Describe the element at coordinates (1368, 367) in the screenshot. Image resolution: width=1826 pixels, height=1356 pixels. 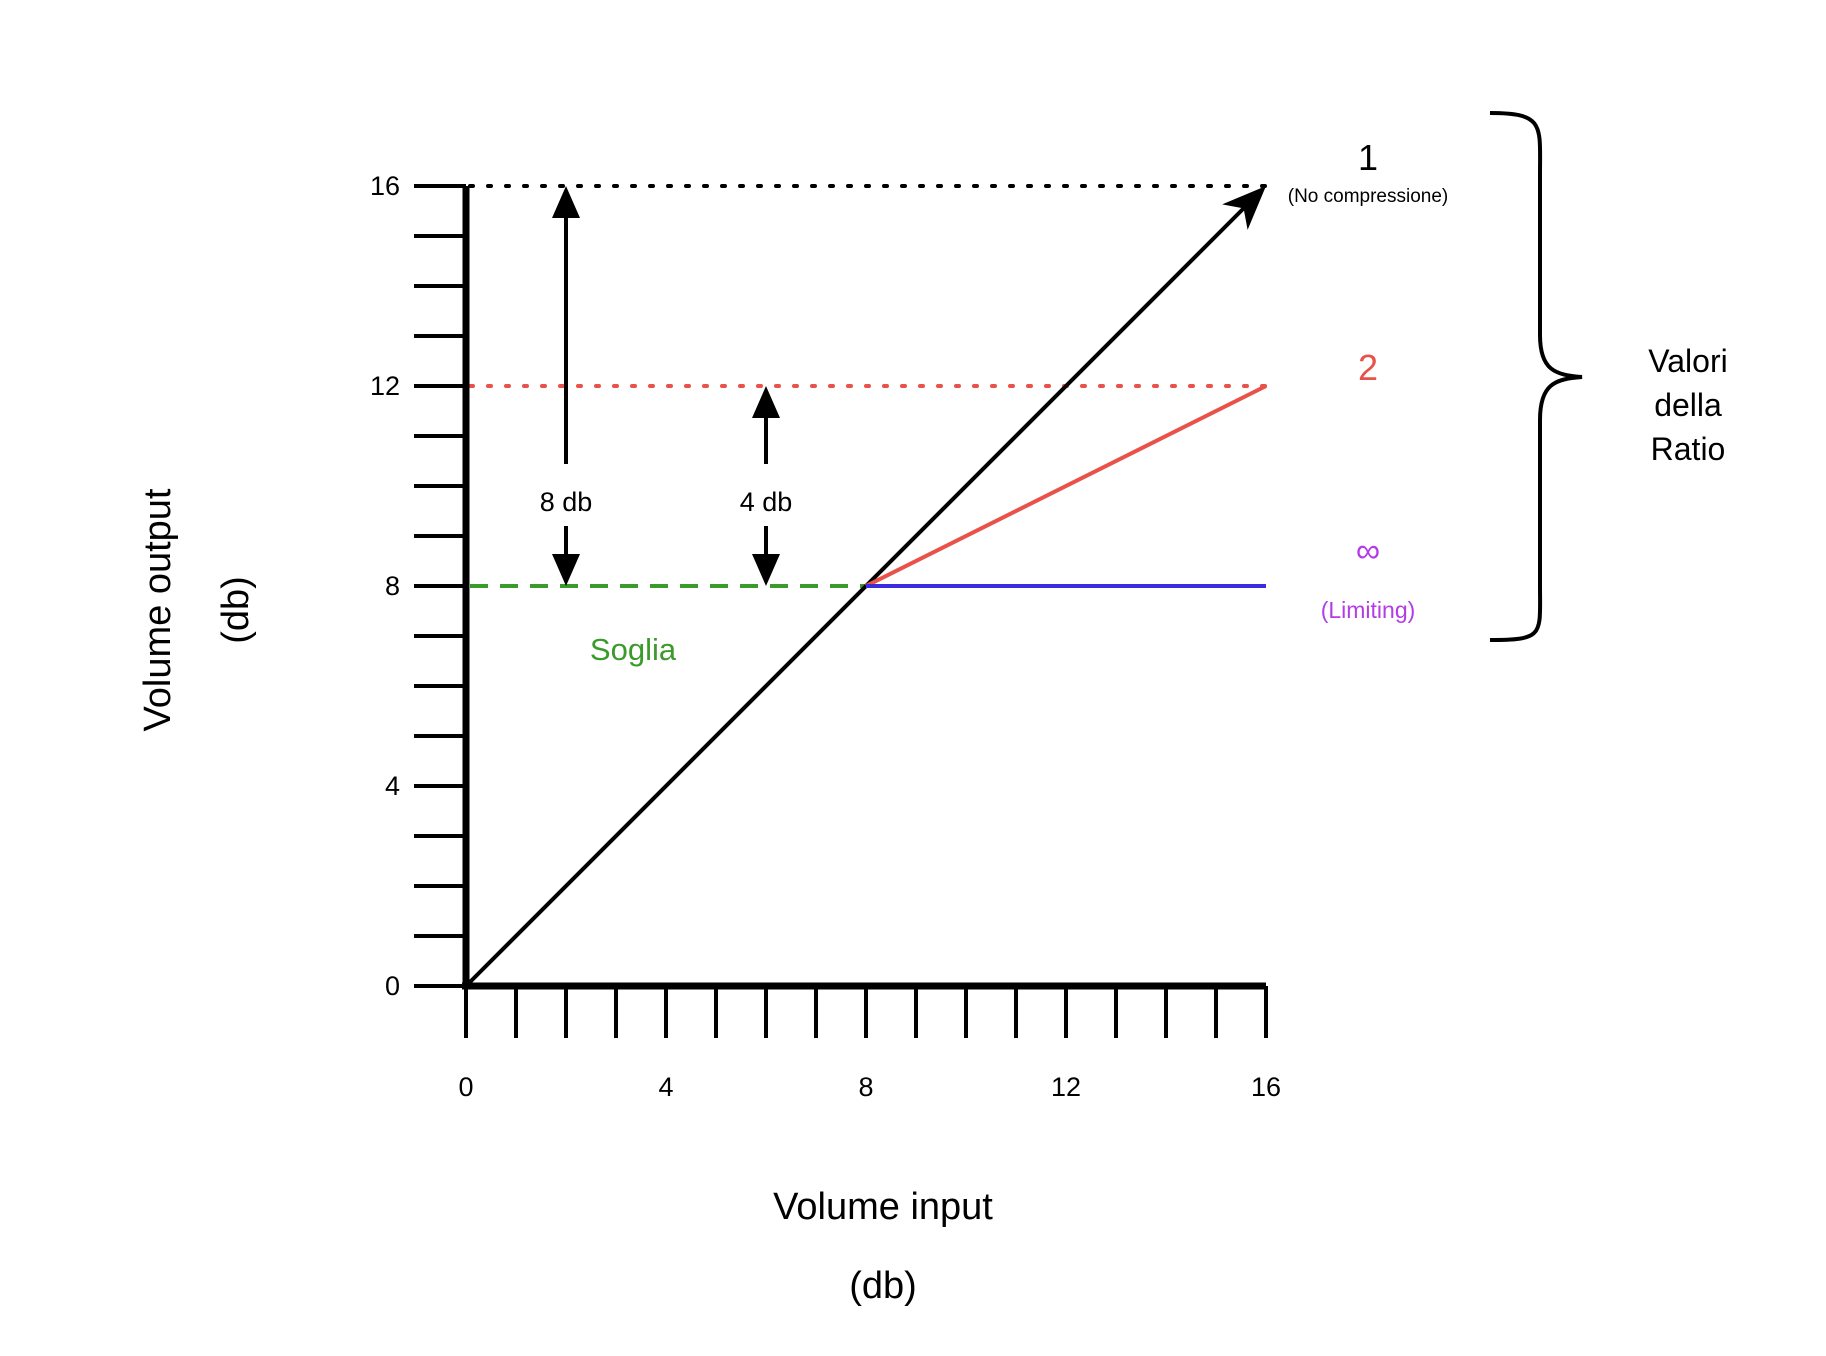
I see `series-label-2: 2` at that location.